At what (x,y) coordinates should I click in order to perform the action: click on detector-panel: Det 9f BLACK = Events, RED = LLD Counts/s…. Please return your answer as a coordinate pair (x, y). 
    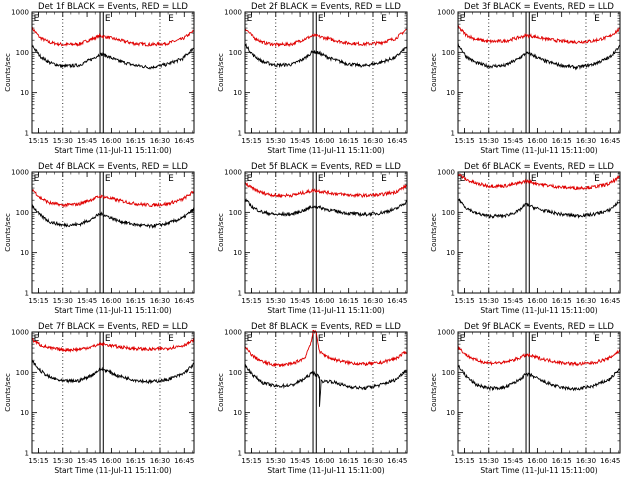
    Looking at the image, I should click on (525, 398).